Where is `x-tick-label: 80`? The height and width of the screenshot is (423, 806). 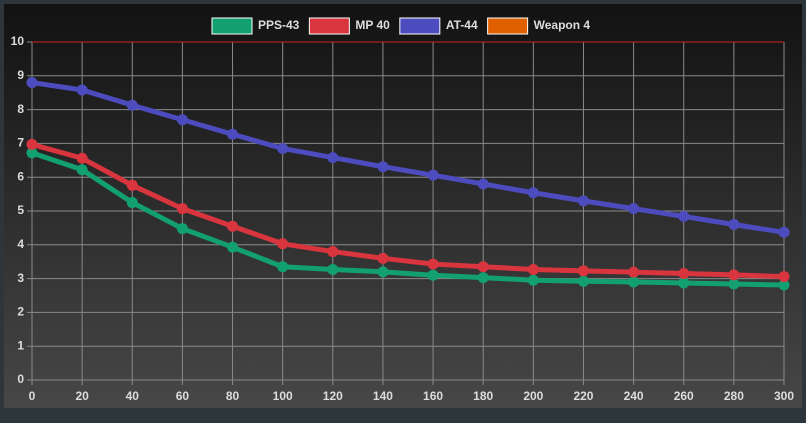
x-tick-label: 80 is located at coordinates (233, 396).